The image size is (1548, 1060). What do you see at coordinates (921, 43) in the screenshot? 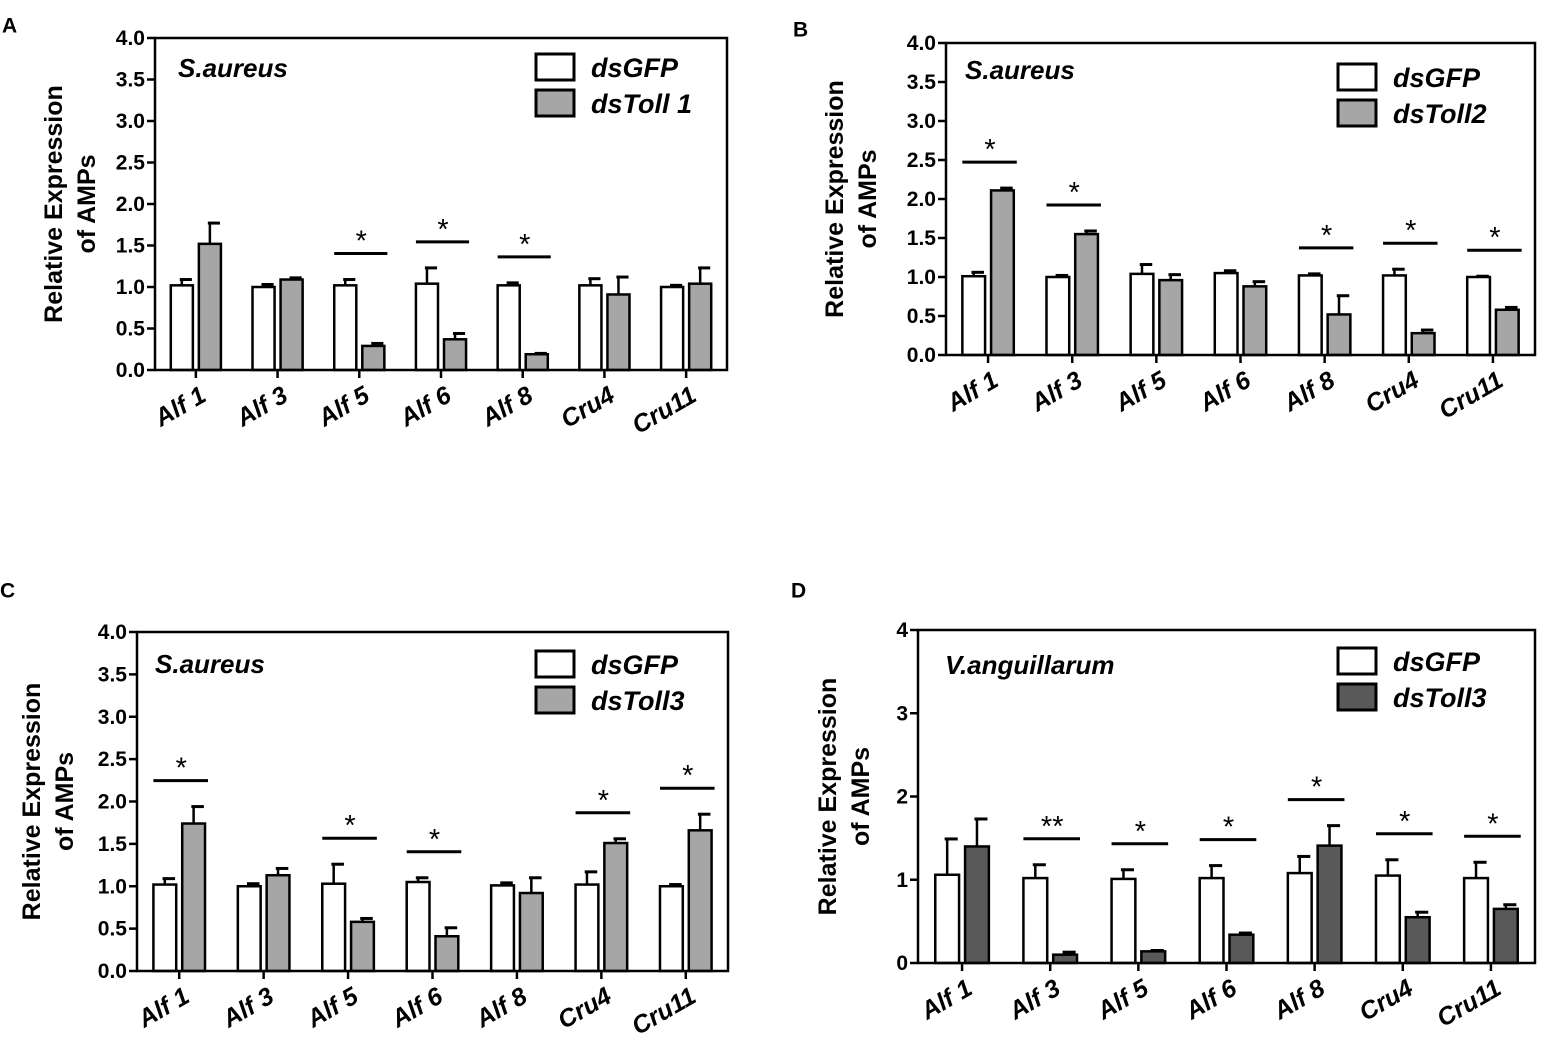
I see `y-tick-label: 4.0` at bounding box center [921, 43].